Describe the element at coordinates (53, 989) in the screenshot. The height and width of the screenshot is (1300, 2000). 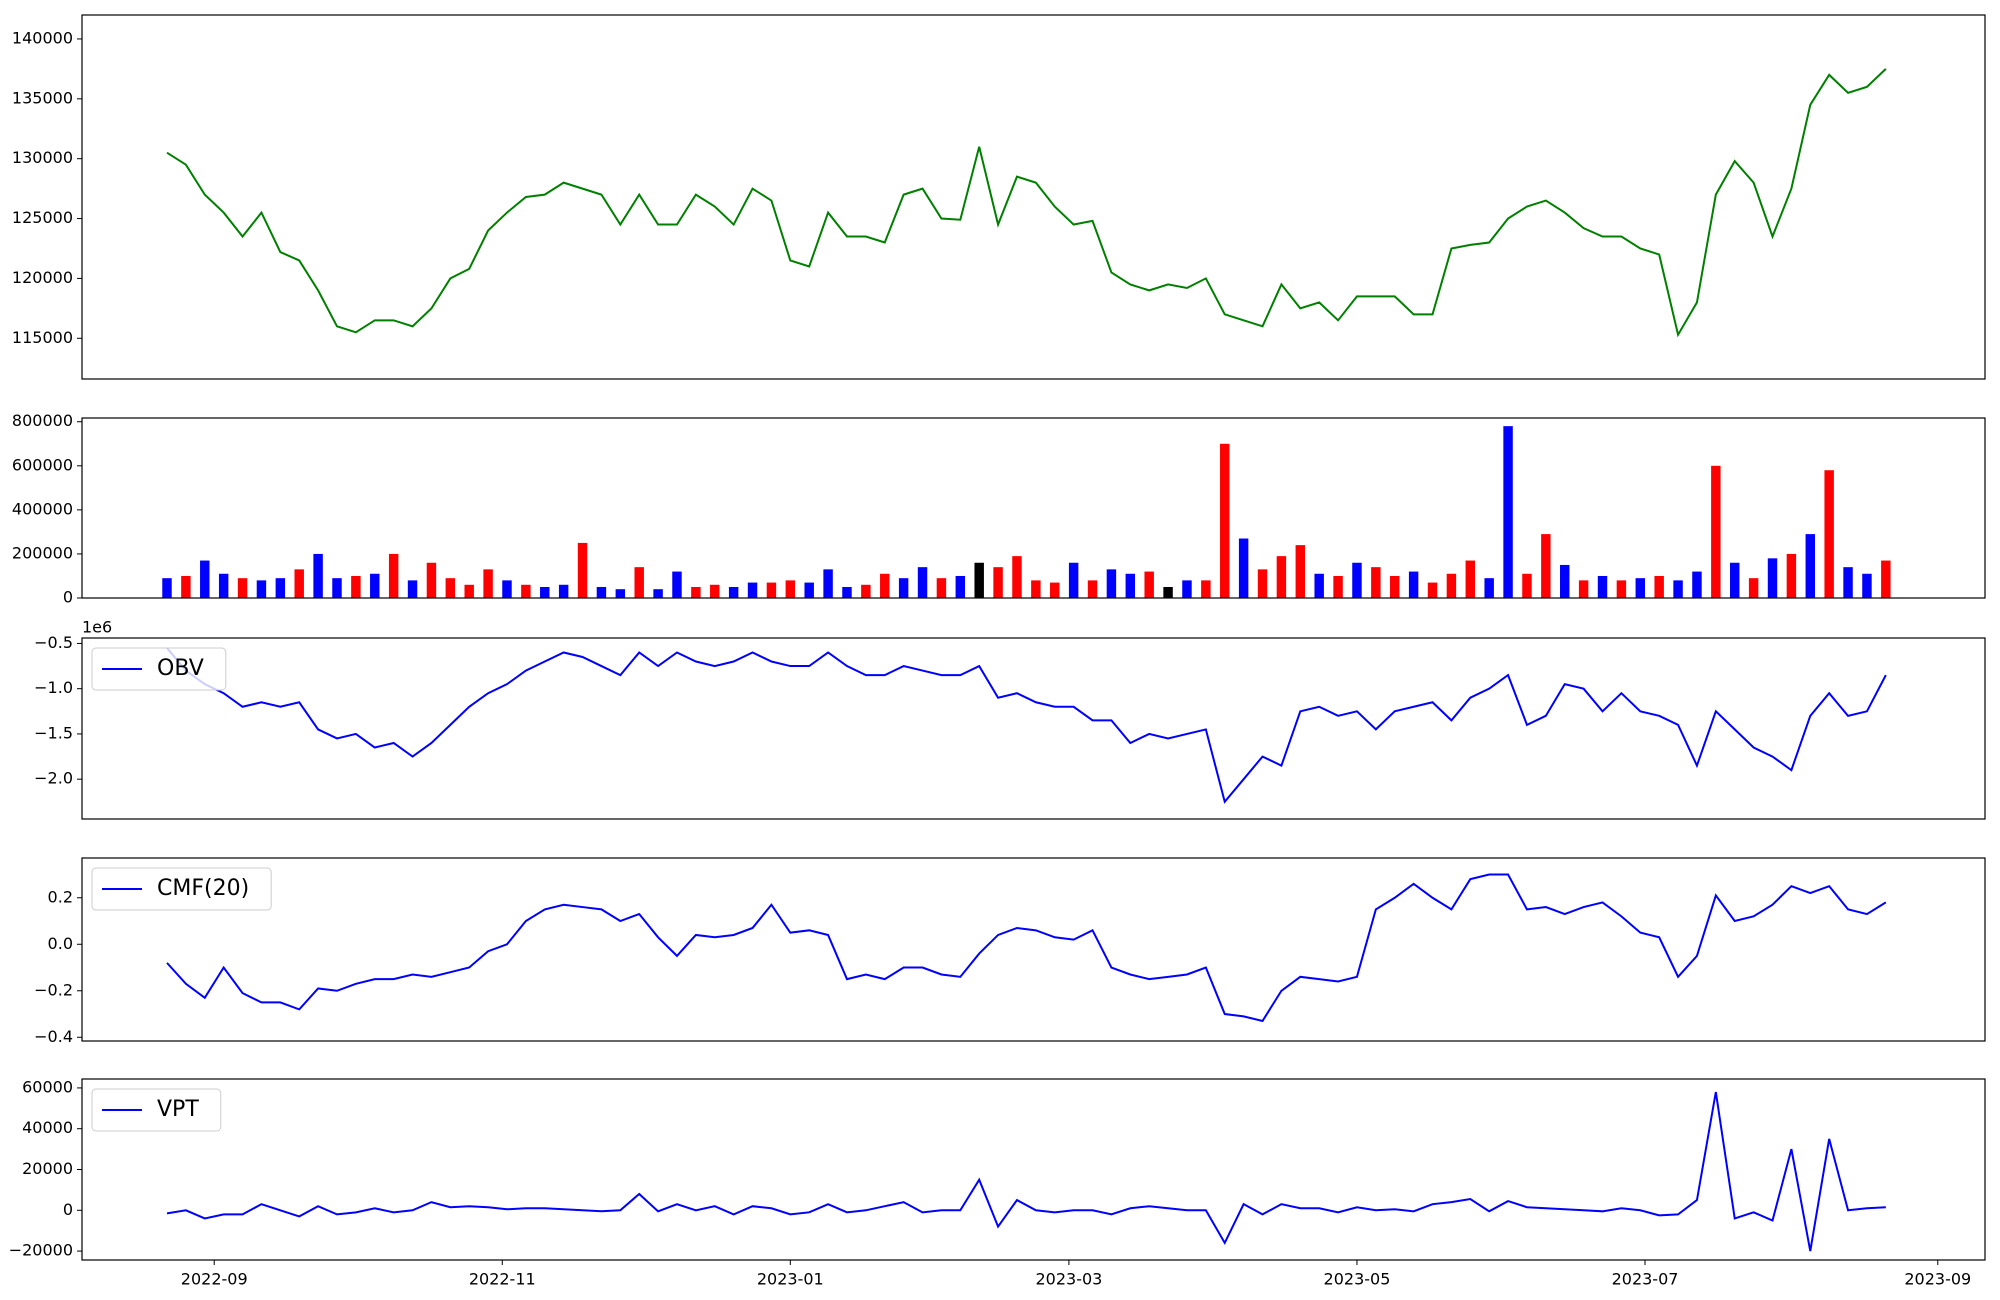
I see `y-tick-label: −0.2` at that location.